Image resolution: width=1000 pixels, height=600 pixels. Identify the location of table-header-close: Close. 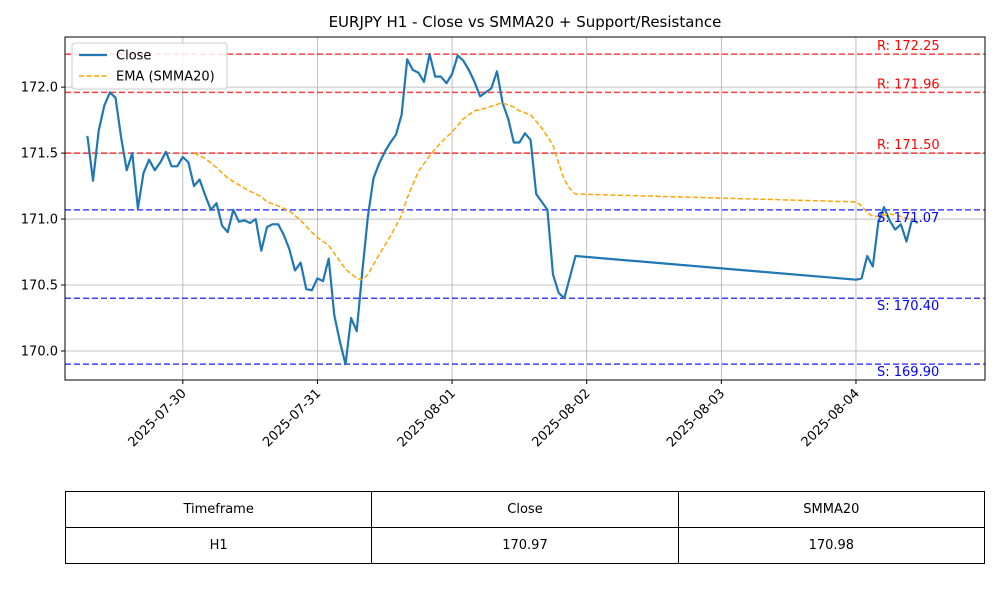
(525, 509).